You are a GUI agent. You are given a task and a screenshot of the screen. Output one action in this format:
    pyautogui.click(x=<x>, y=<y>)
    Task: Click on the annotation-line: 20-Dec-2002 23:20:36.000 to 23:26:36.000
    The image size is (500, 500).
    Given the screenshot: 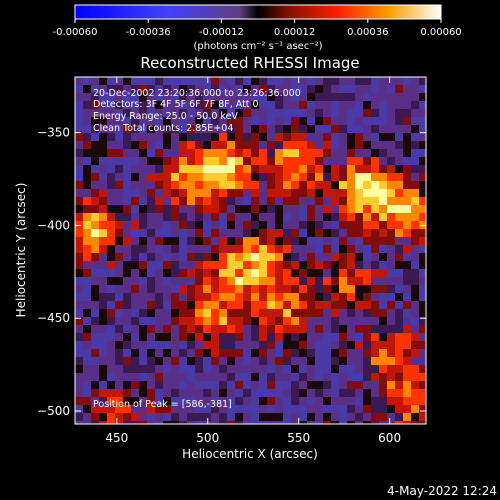 What is the action you would take?
    pyautogui.click(x=197, y=93)
    